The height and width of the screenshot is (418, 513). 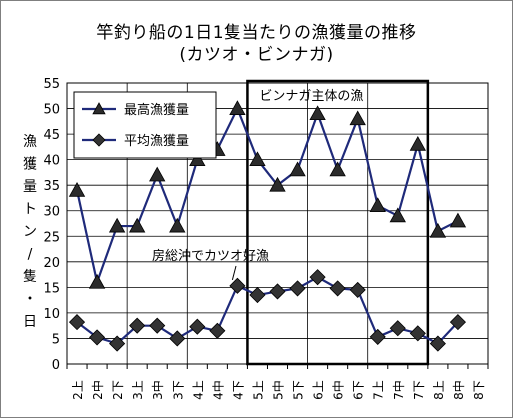 I want to click on y-axis-label-char: 量, so click(x=30, y=187).